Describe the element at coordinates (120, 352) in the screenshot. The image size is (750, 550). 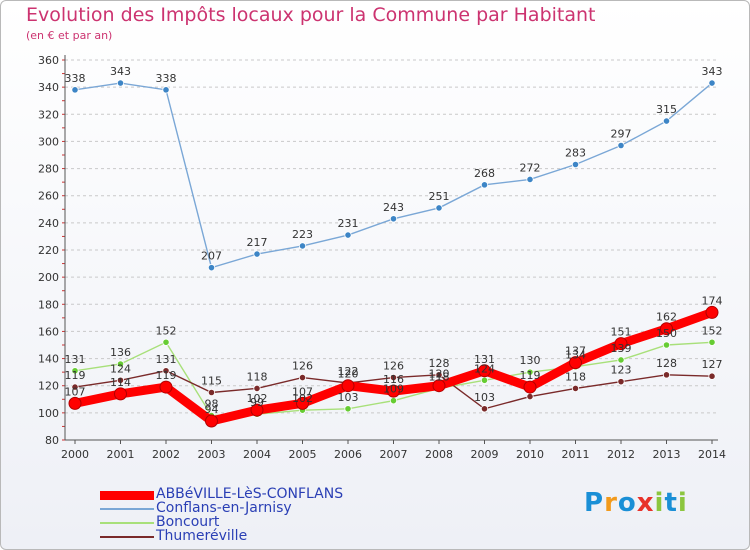
I see `data-label: 136` at that location.